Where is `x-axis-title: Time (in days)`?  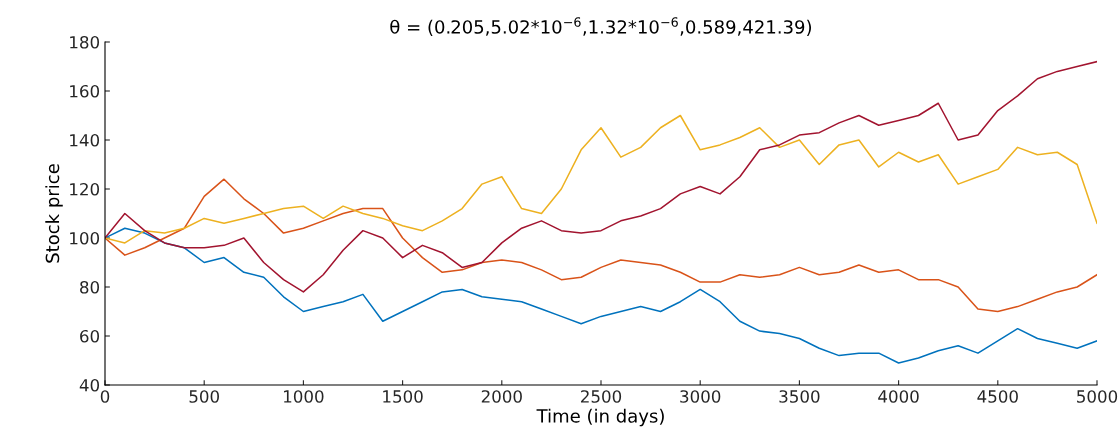
x-axis-title: Time (in days) is located at coordinates (600, 417).